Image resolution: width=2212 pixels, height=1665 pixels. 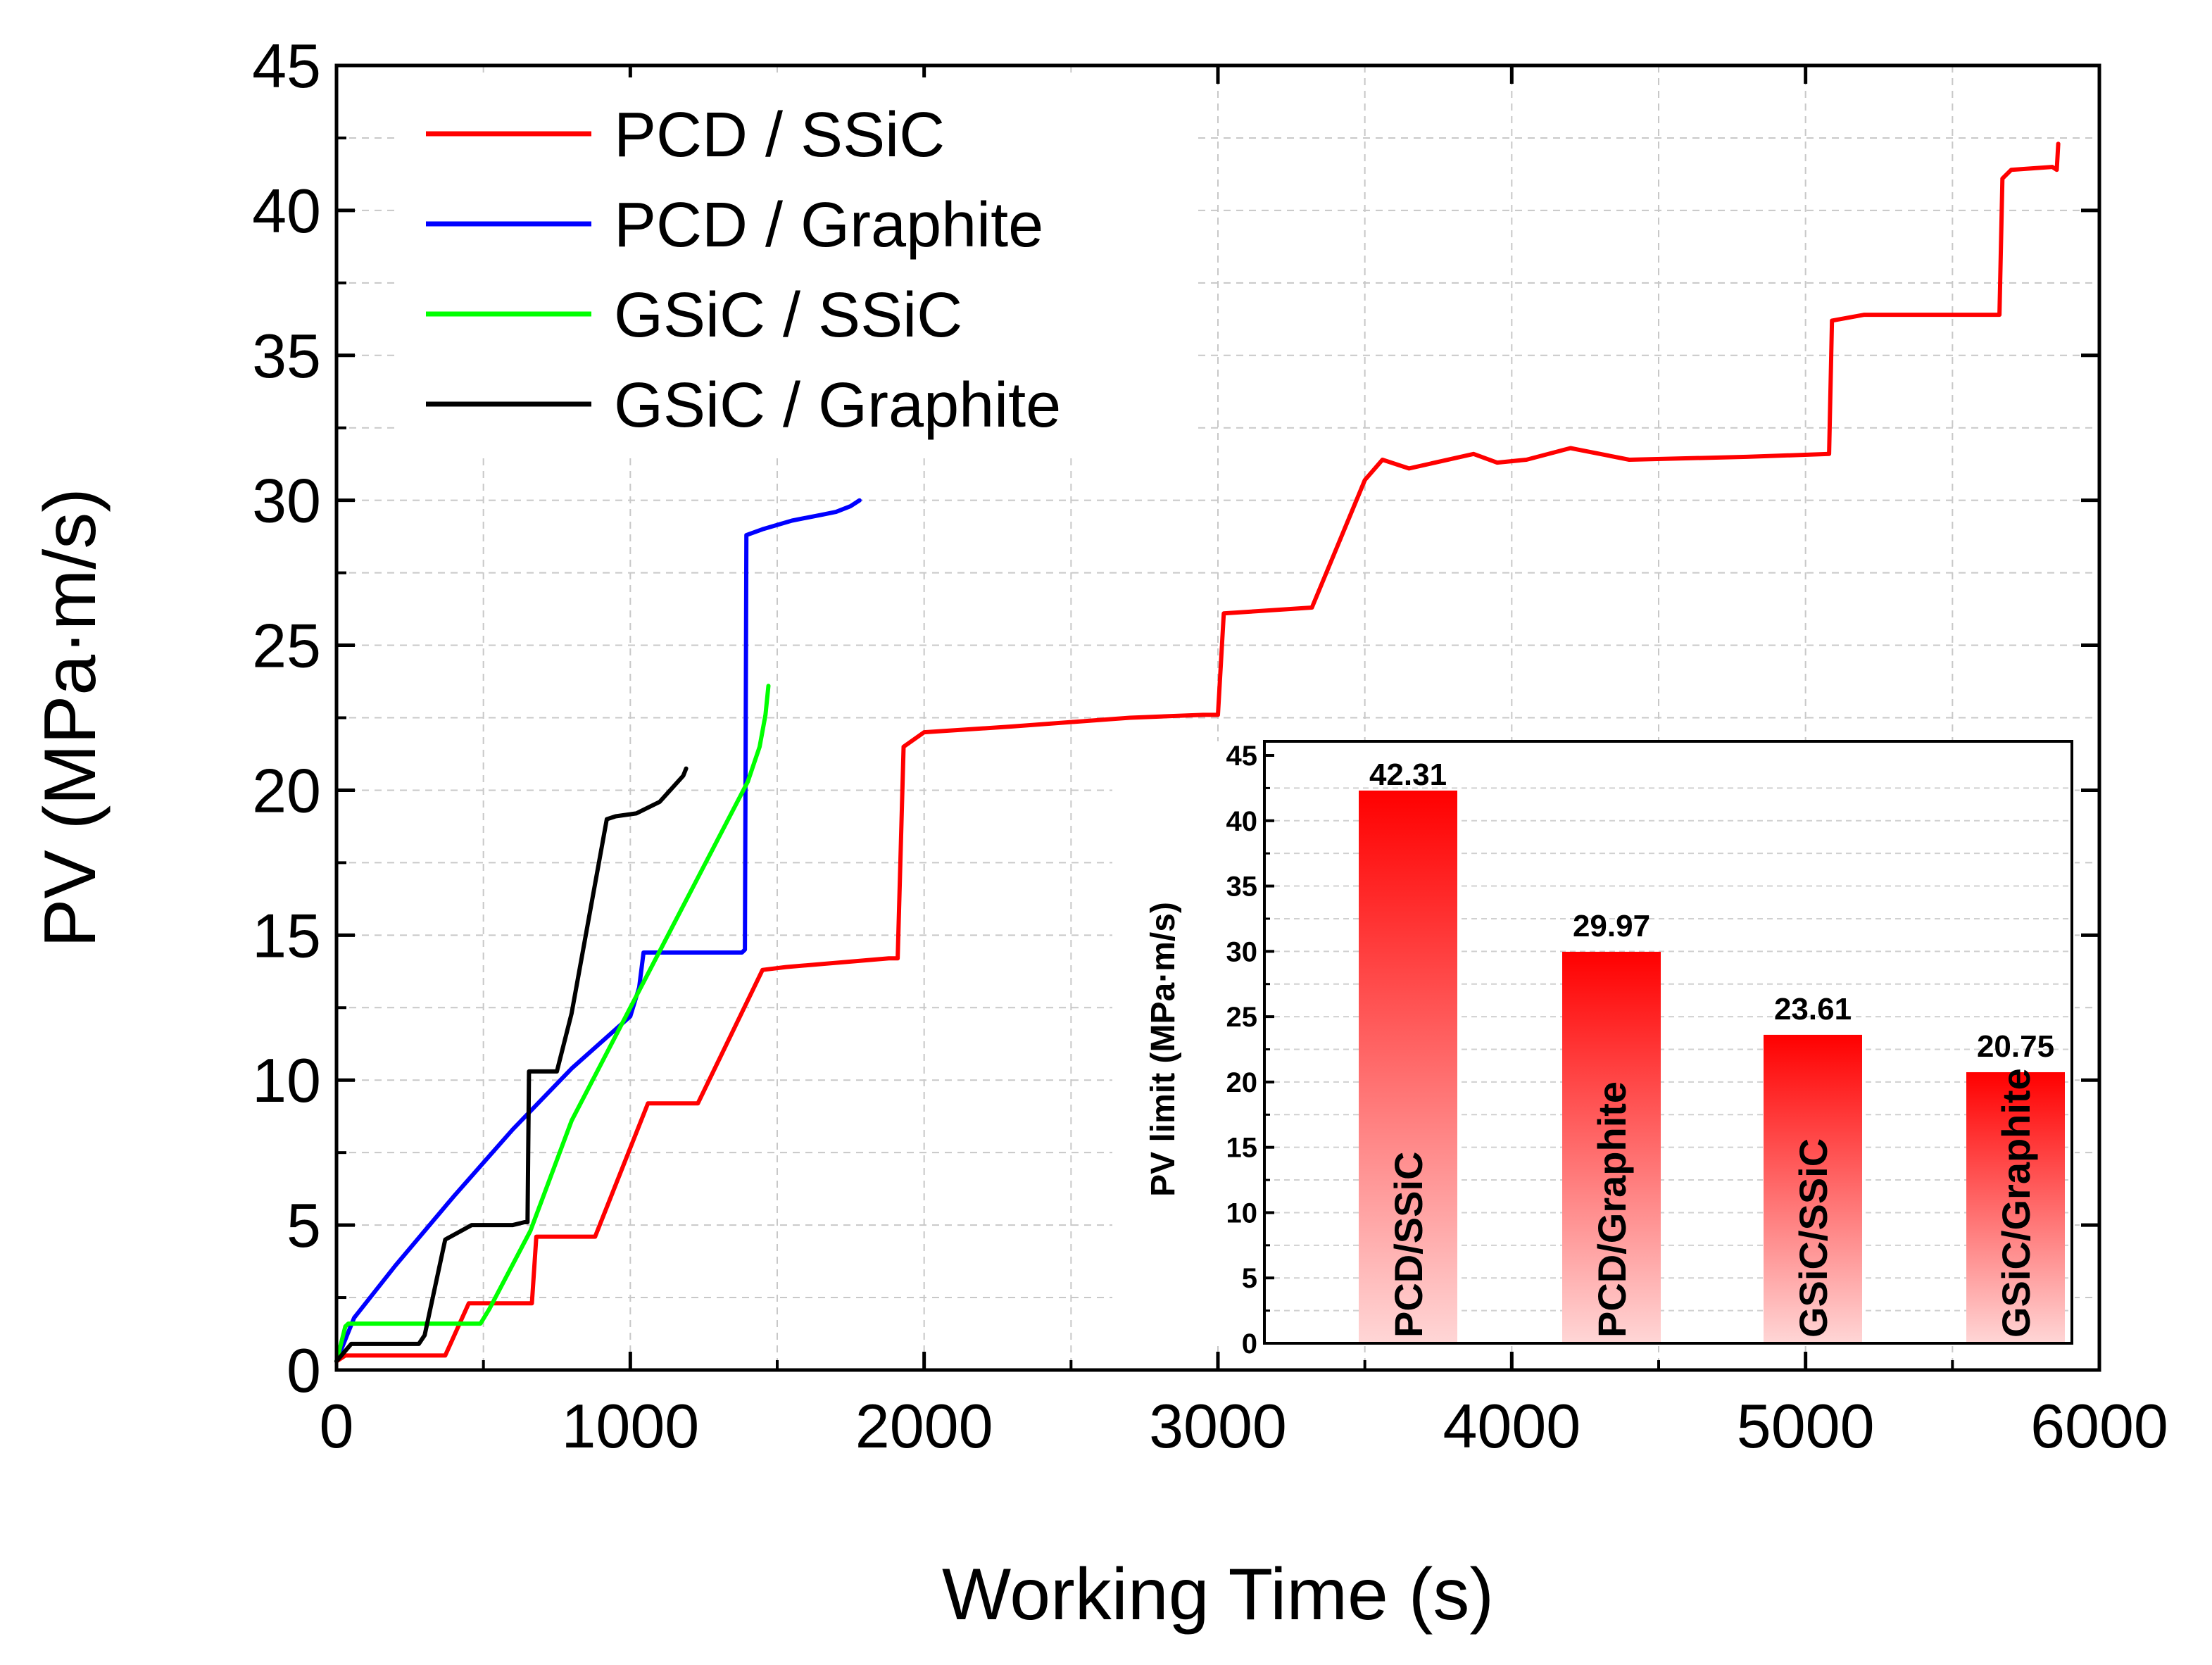 What do you see at coordinates (2015, 1046) in the screenshot?
I see `bar-value-label: 20.75` at bounding box center [2015, 1046].